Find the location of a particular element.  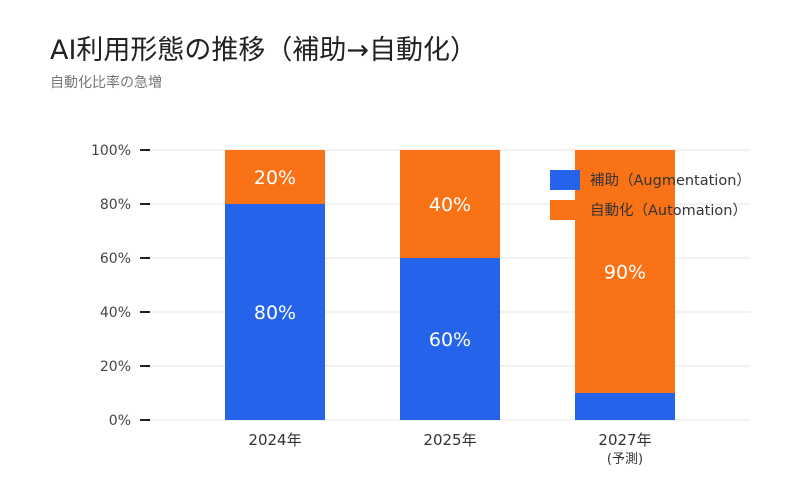

chart-title: AI利用形態の推移（補助→自動化） is located at coordinates (264, 50).